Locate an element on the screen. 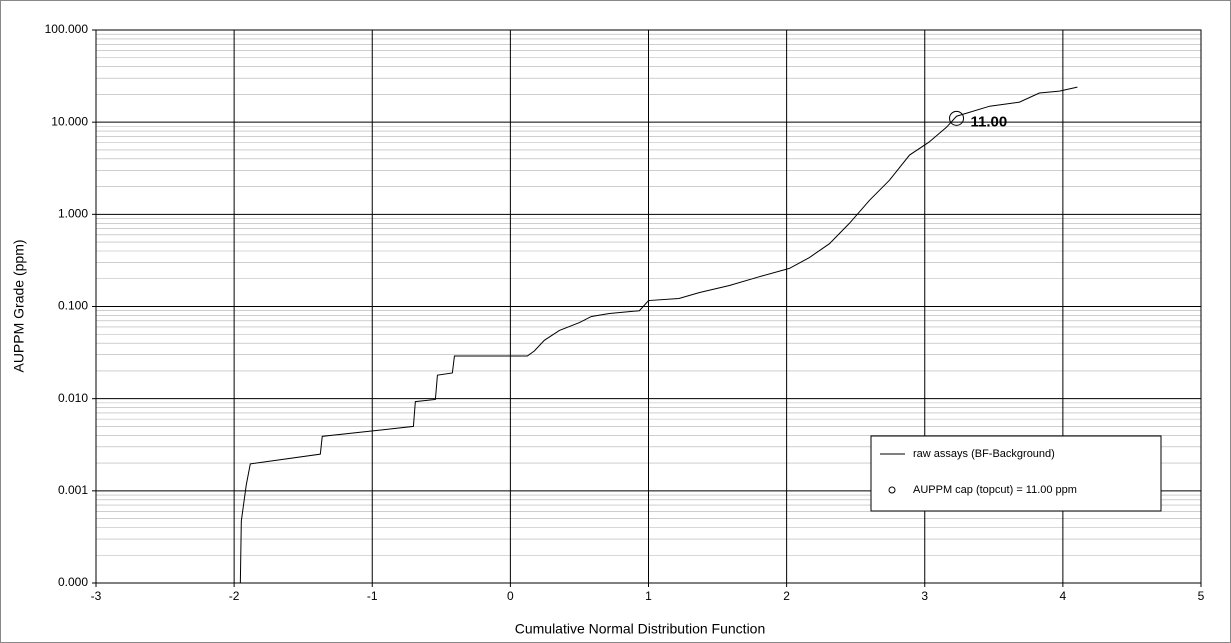 The height and width of the screenshot is (643, 1231). cap-marker is located at coordinates (957, 118).